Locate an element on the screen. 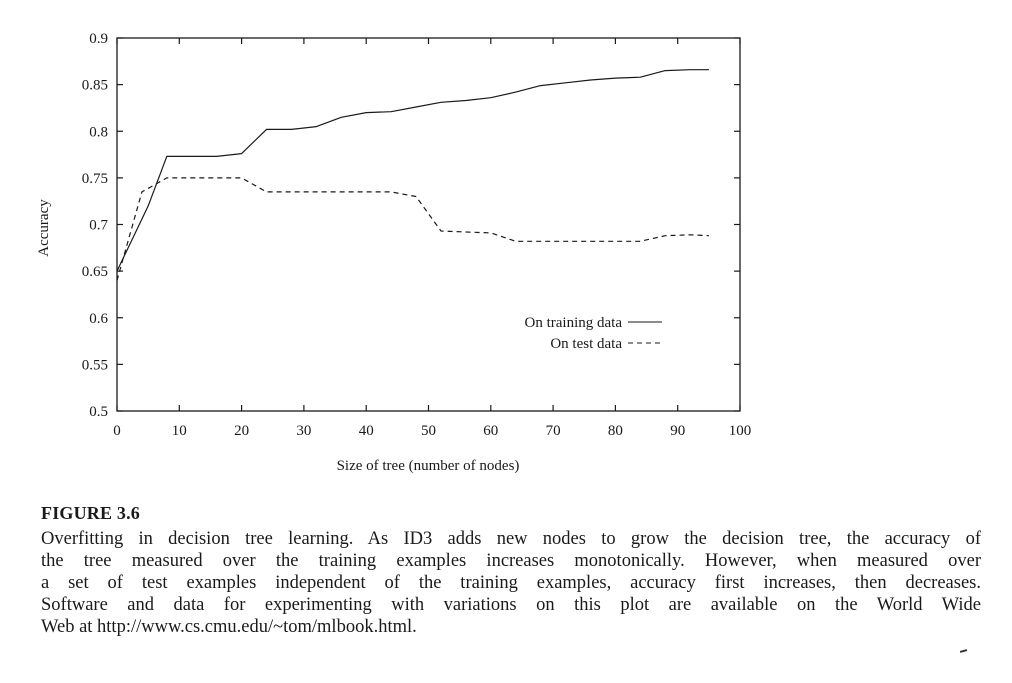 The height and width of the screenshot is (683, 1012). y-tick-label: 0.6 is located at coordinates (98, 319).